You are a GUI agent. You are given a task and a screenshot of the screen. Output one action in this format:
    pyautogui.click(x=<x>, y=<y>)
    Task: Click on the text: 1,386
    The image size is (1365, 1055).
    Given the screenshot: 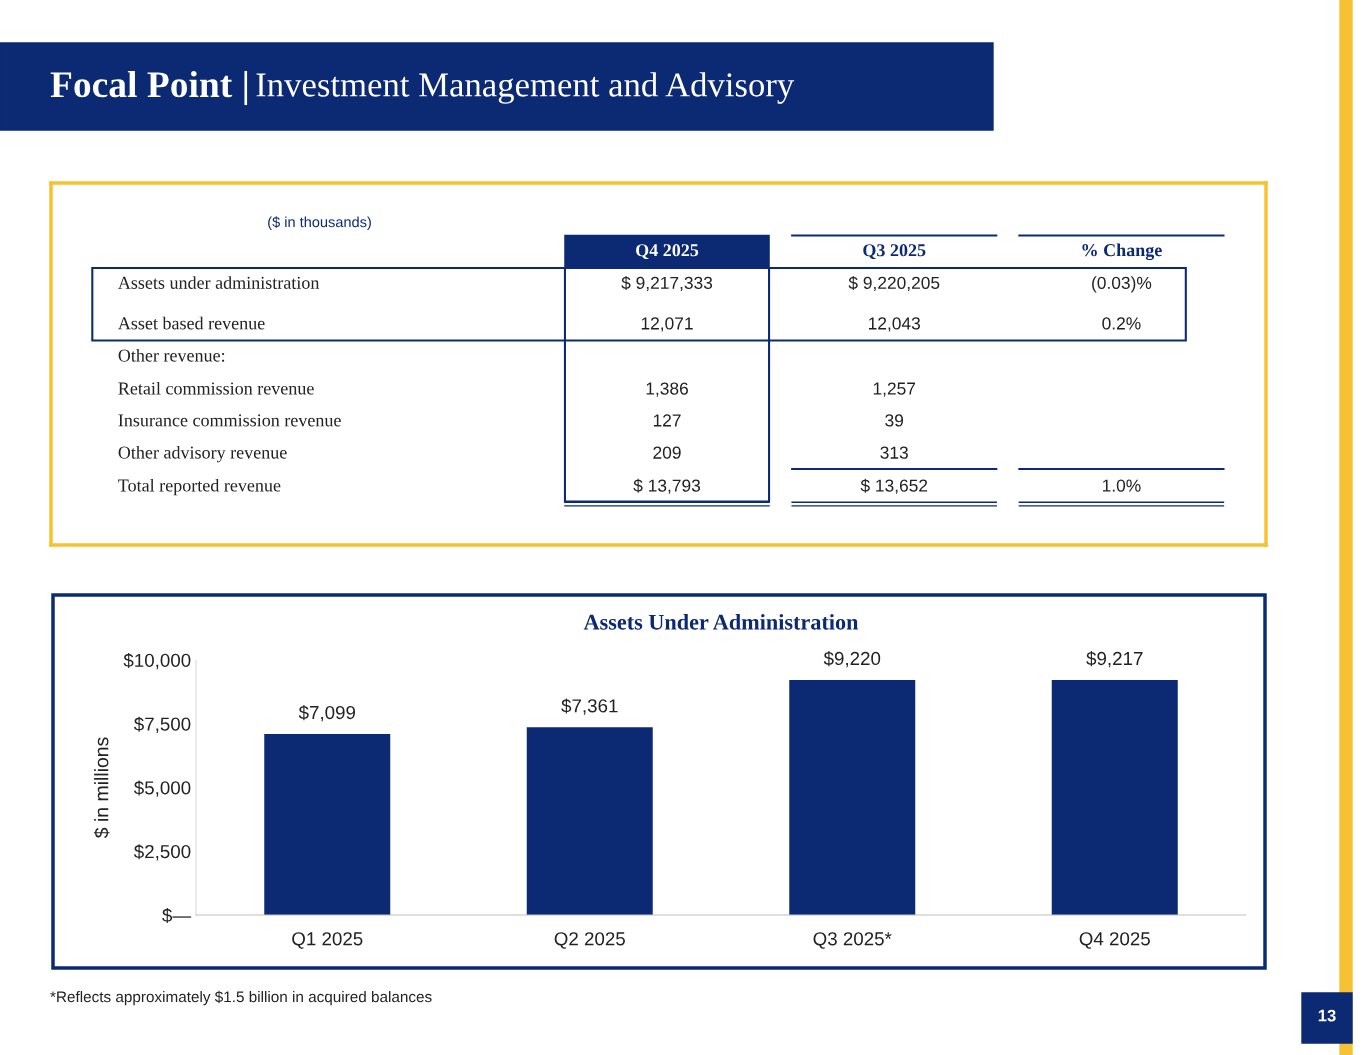 What is the action you would take?
    pyautogui.click(x=667, y=389)
    